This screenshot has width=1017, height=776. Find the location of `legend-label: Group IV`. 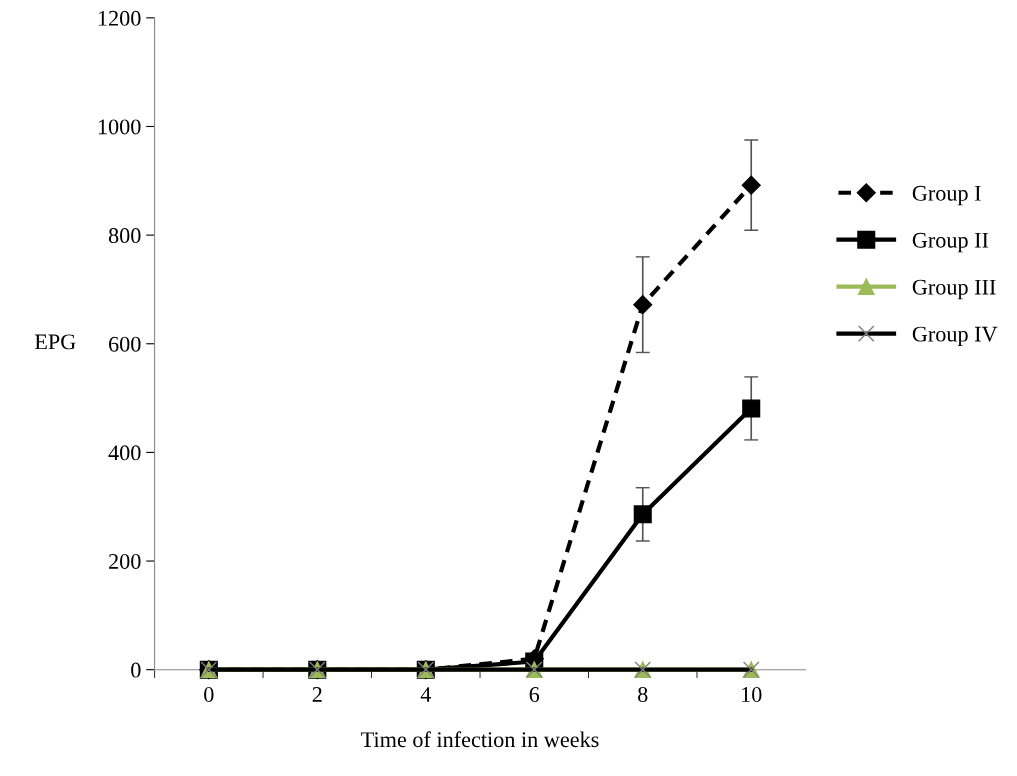

legend-label: Group IV is located at coordinates (955, 336).